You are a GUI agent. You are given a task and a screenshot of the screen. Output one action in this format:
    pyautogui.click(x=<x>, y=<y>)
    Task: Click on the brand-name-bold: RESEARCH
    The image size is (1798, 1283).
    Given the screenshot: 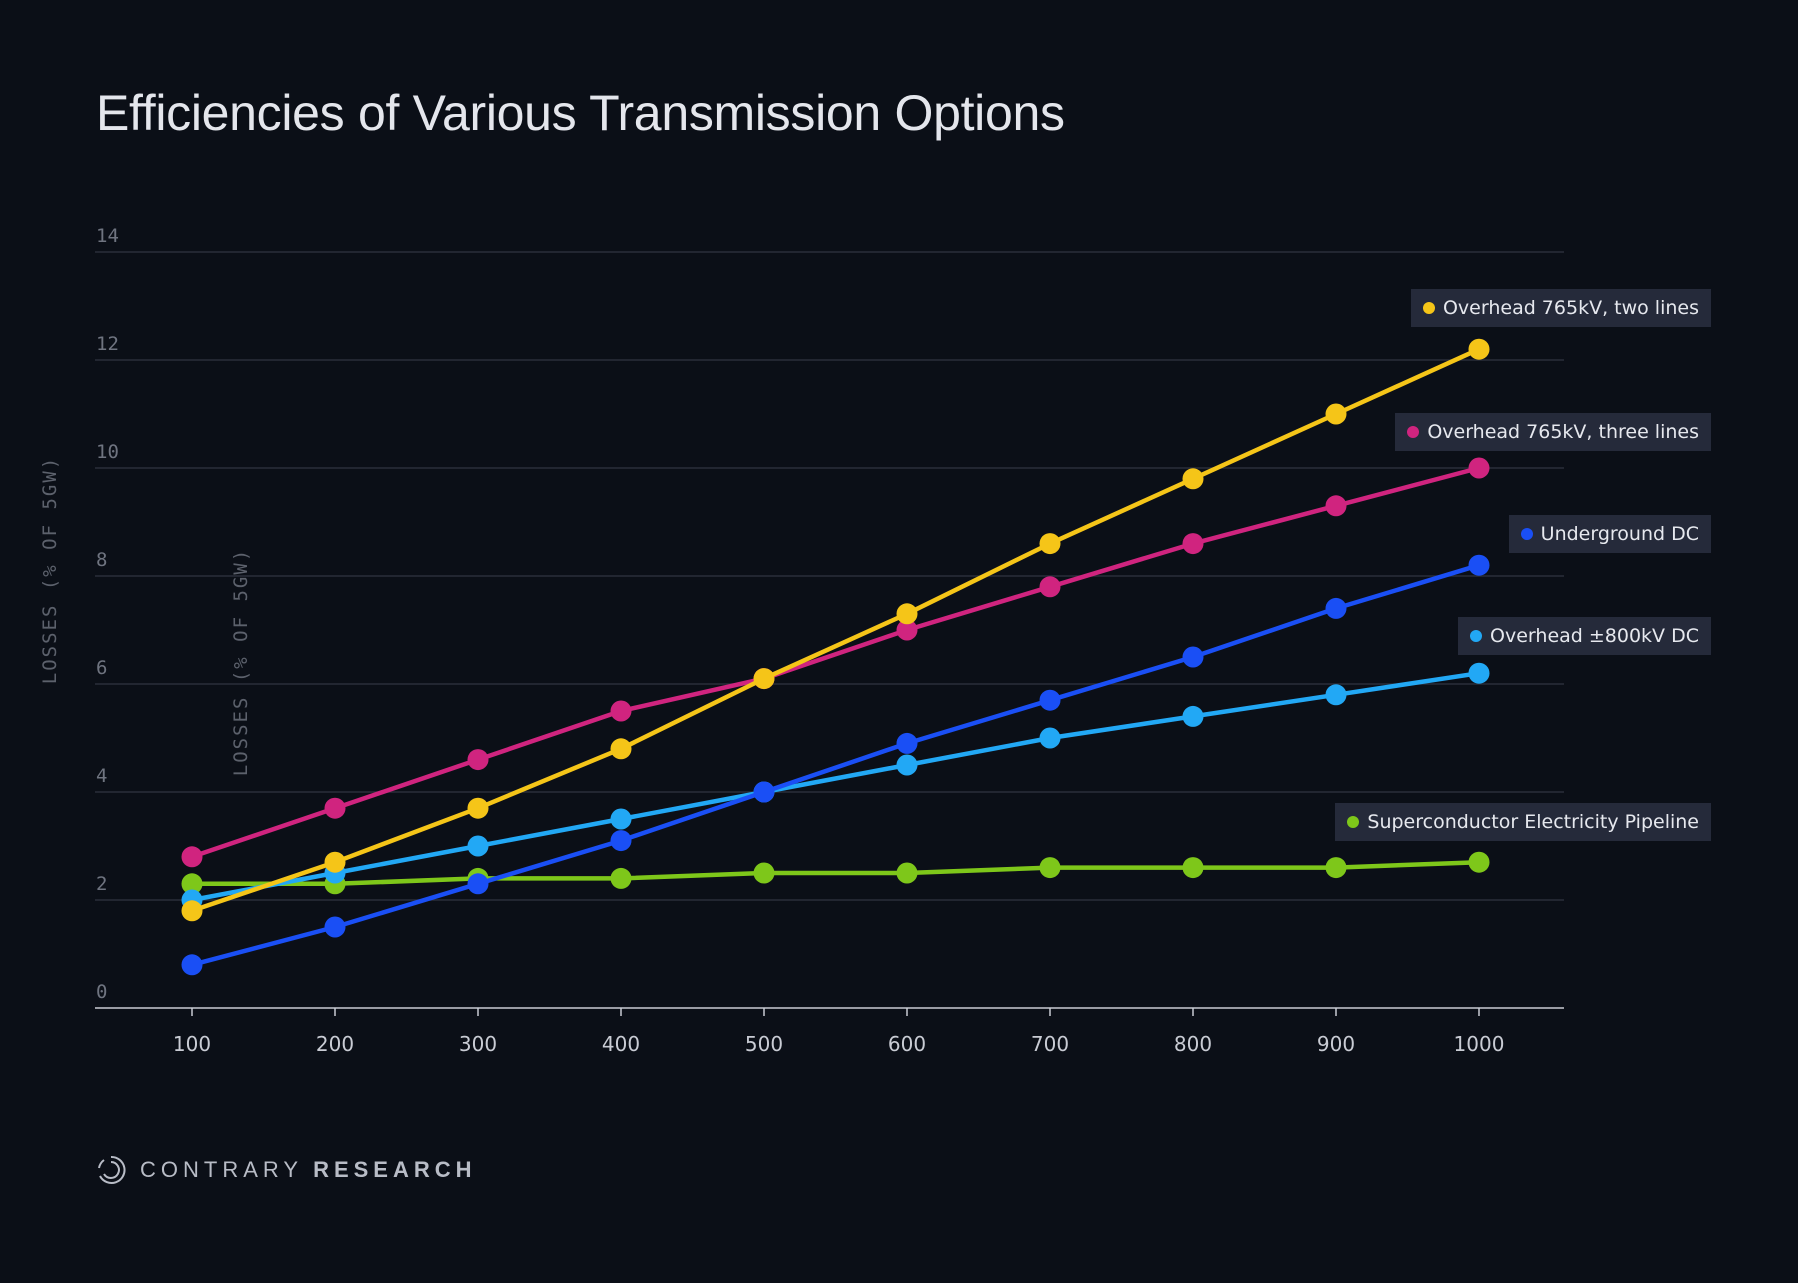 What is the action you would take?
    pyautogui.click(x=395, y=1169)
    